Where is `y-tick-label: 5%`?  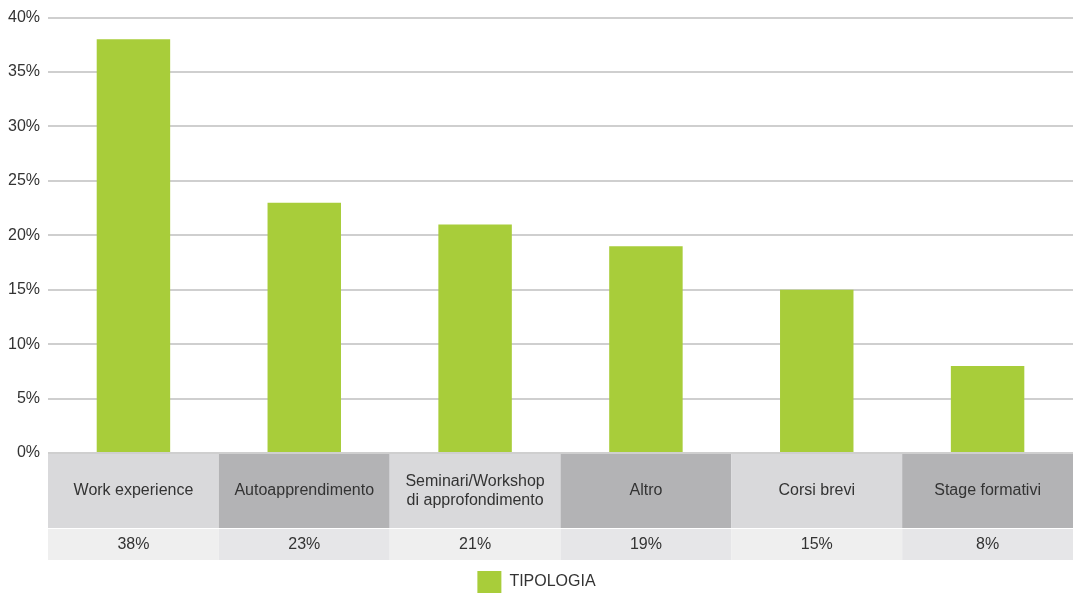
y-tick-label: 5% is located at coordinates (28, 397).